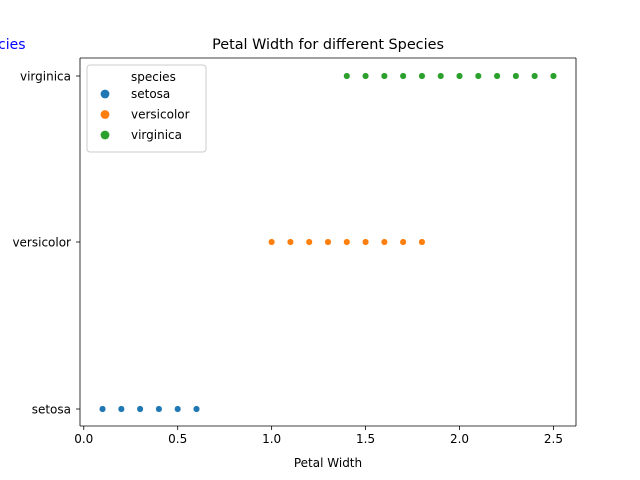 This screenshot has height=480, width=640. Describe the element at coordinates (150, 94) in the screenshot. I see `legend-label-setosa: setosa` at that location.